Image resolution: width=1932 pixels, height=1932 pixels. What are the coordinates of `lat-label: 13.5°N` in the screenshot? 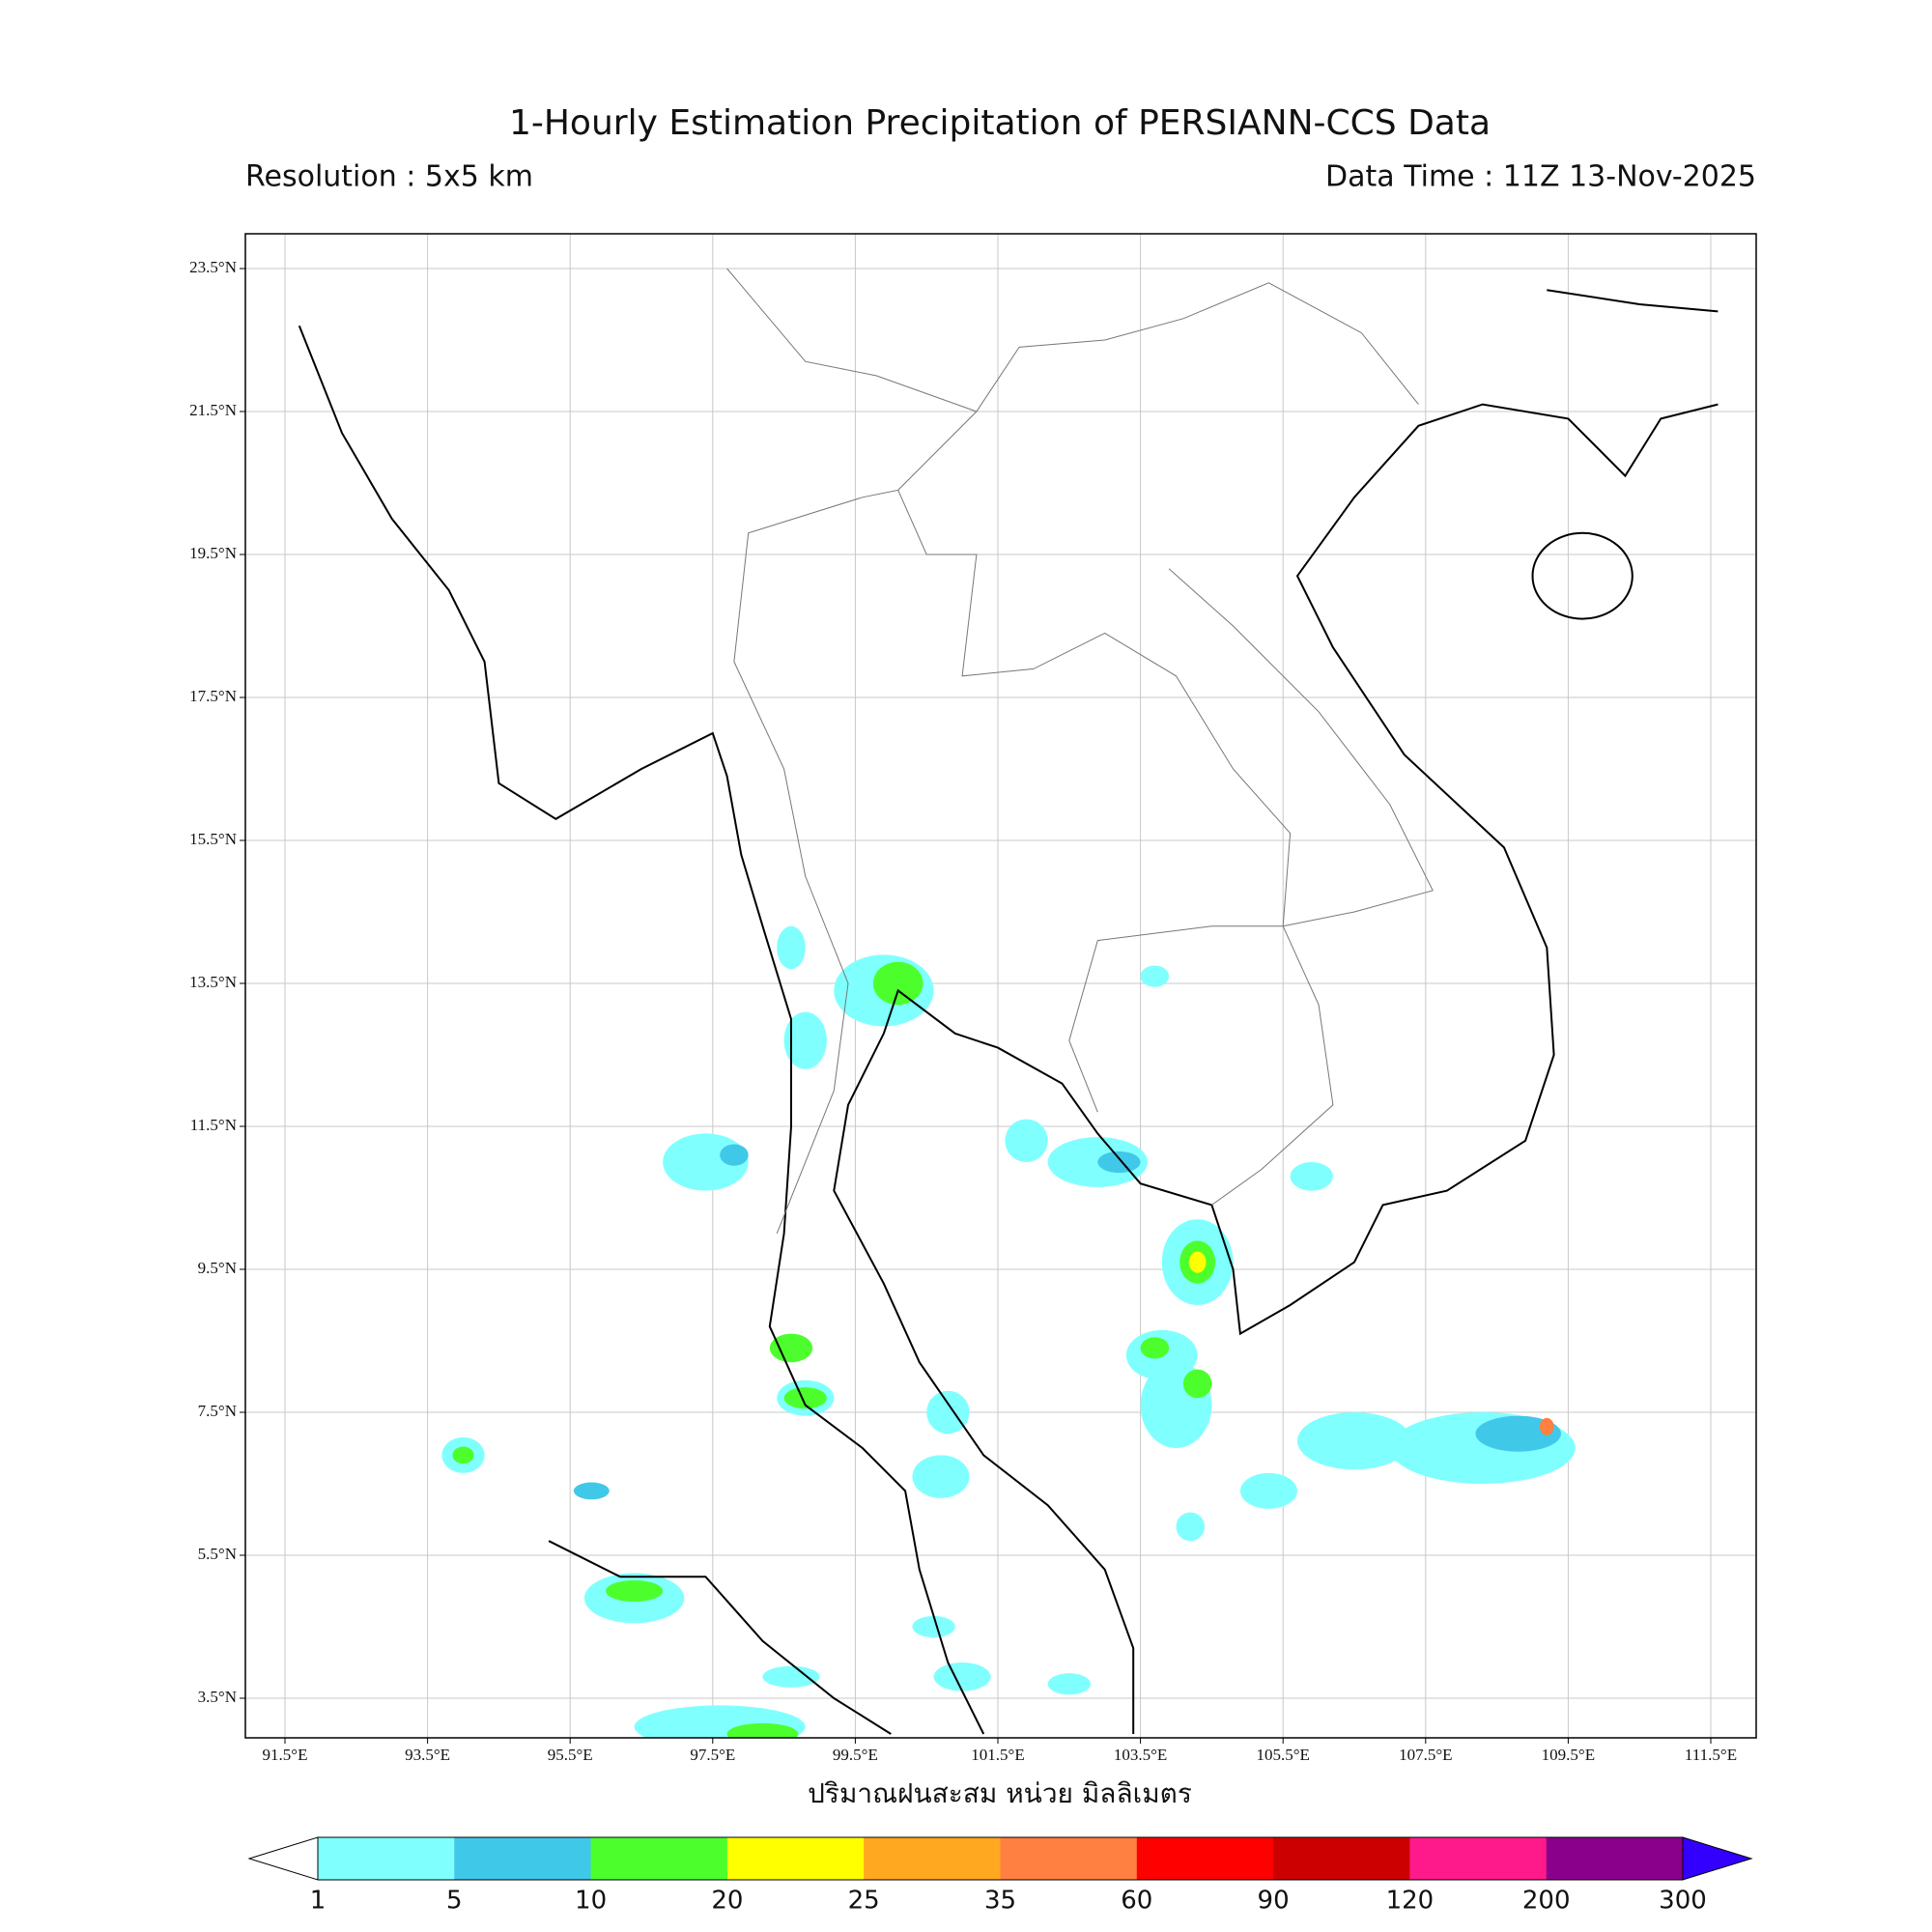 It's located at (213, 982).